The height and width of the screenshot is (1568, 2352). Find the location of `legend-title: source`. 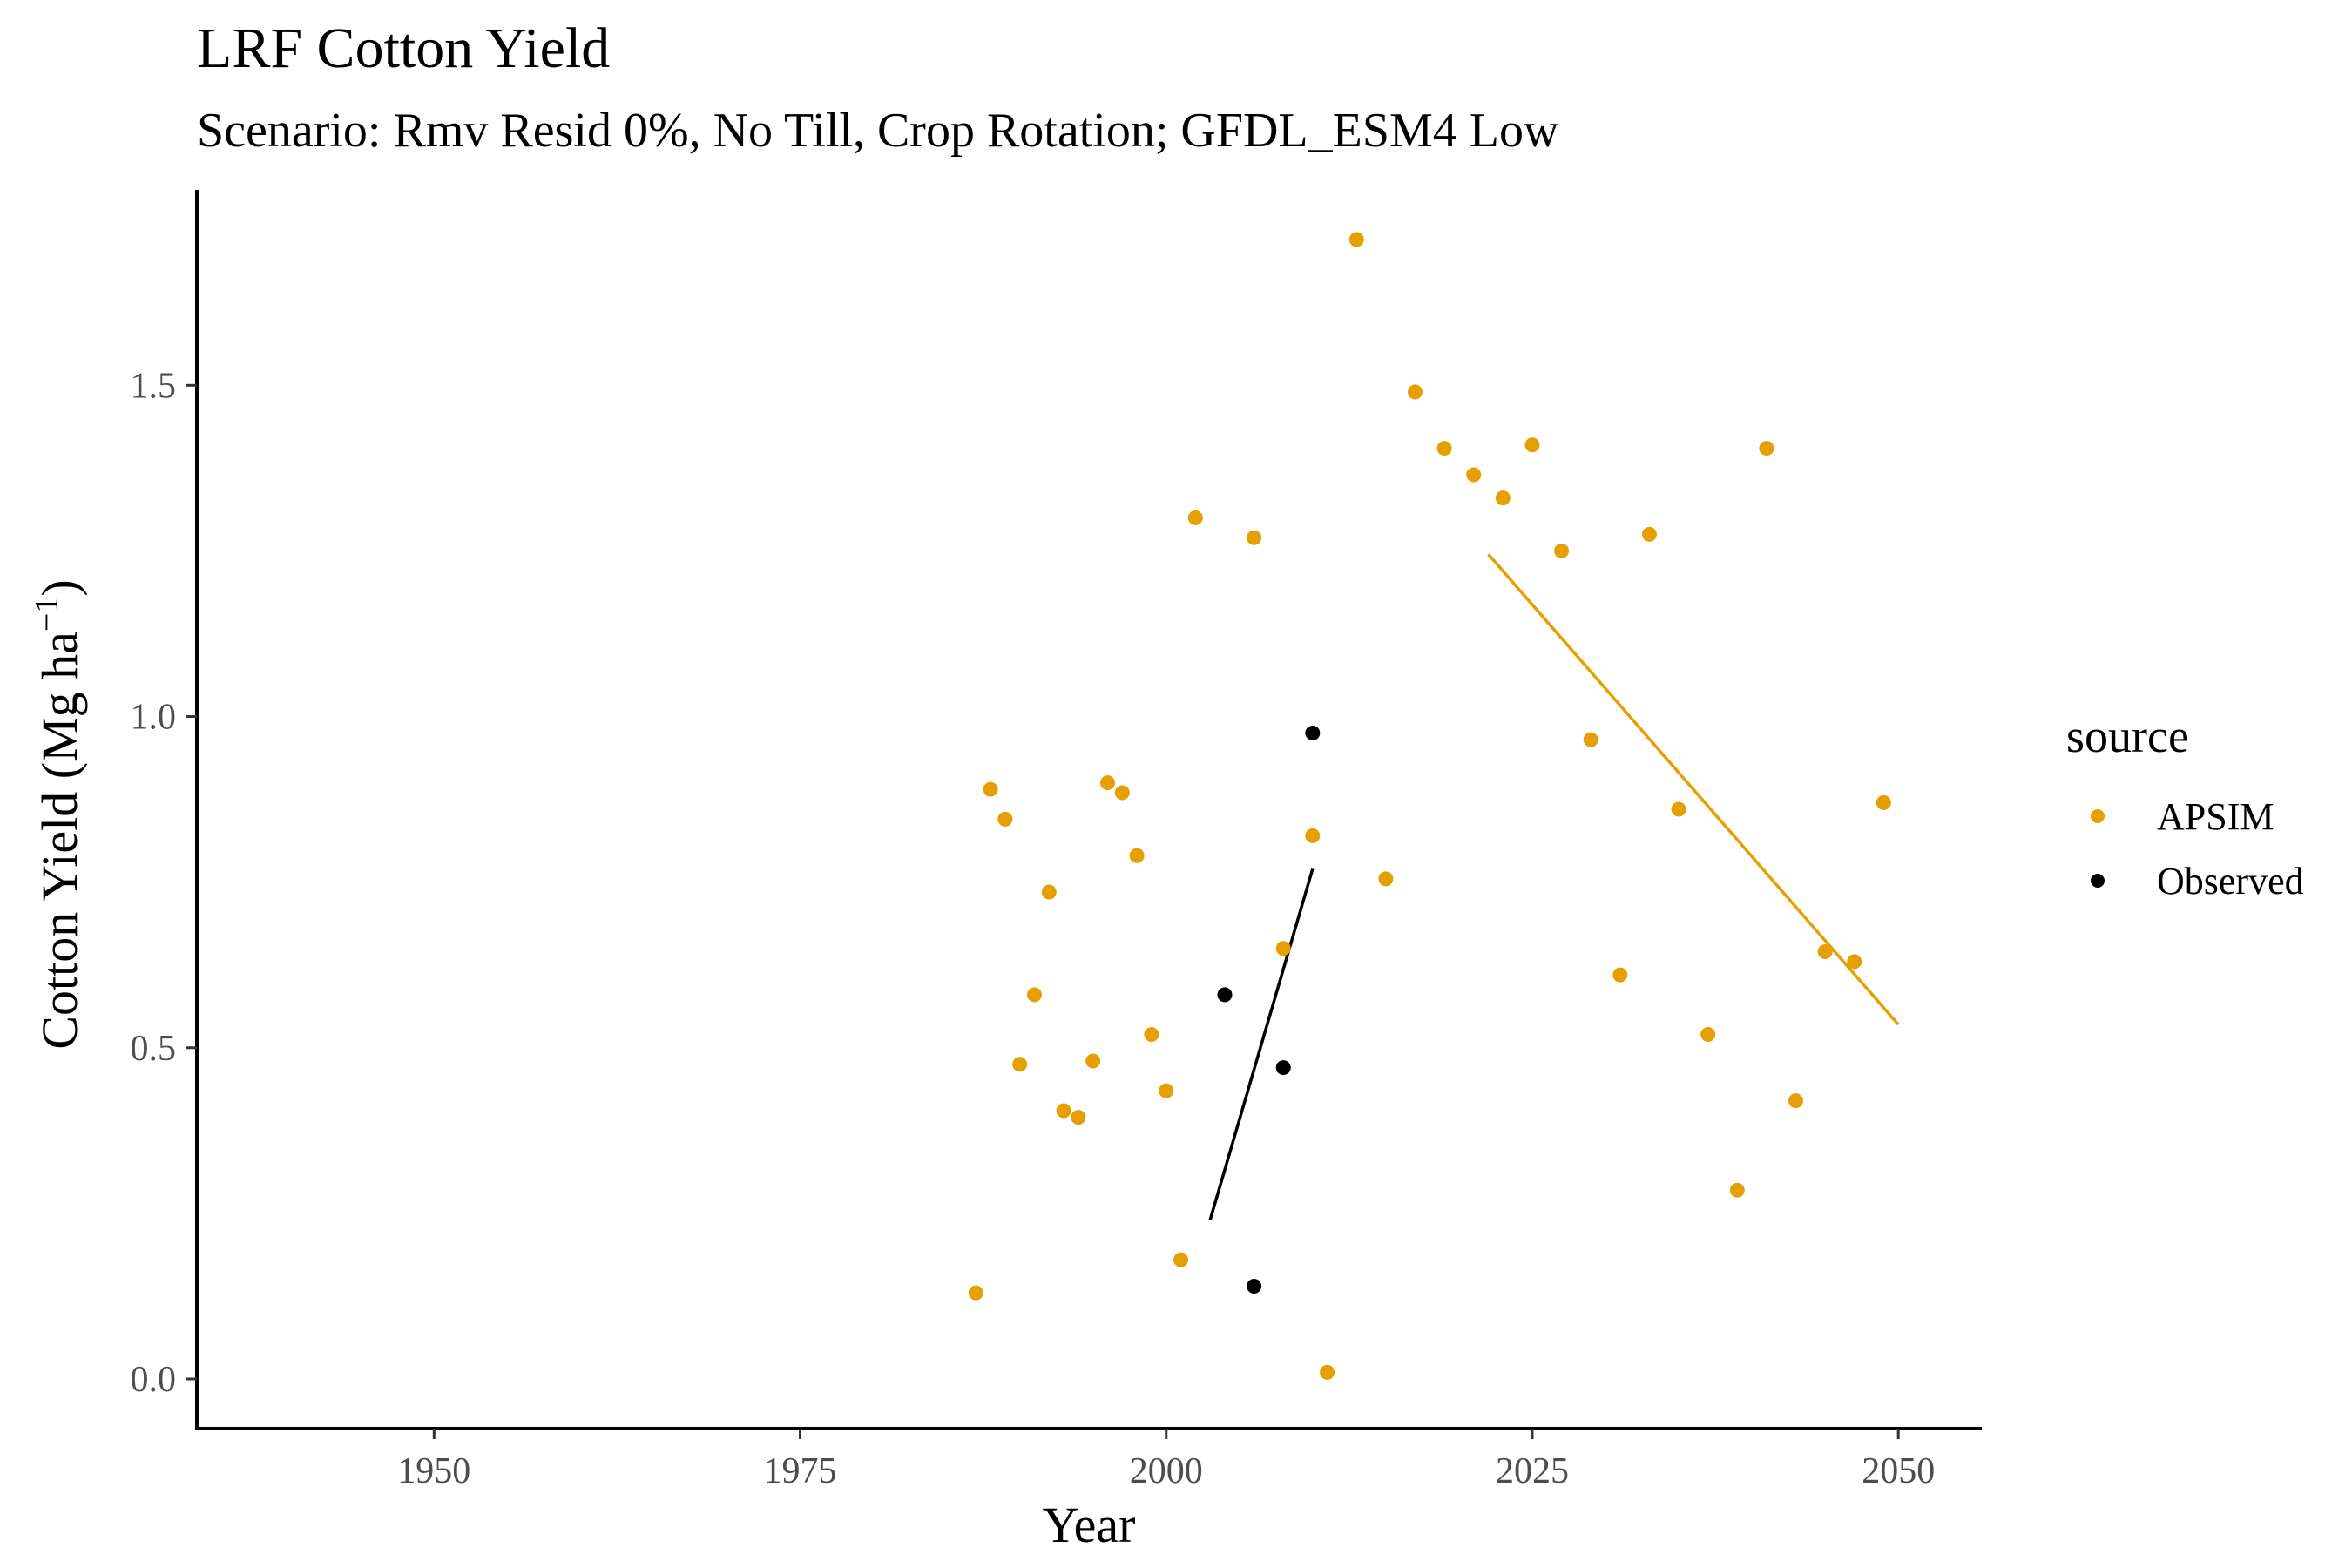

legend-title: source is located at coordinates (2127, 736).